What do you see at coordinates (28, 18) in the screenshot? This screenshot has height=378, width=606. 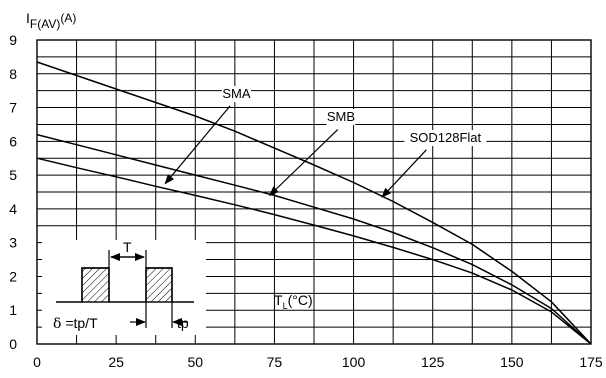 I see `y-axis-label-main: I` at bounding box center [28, 18].